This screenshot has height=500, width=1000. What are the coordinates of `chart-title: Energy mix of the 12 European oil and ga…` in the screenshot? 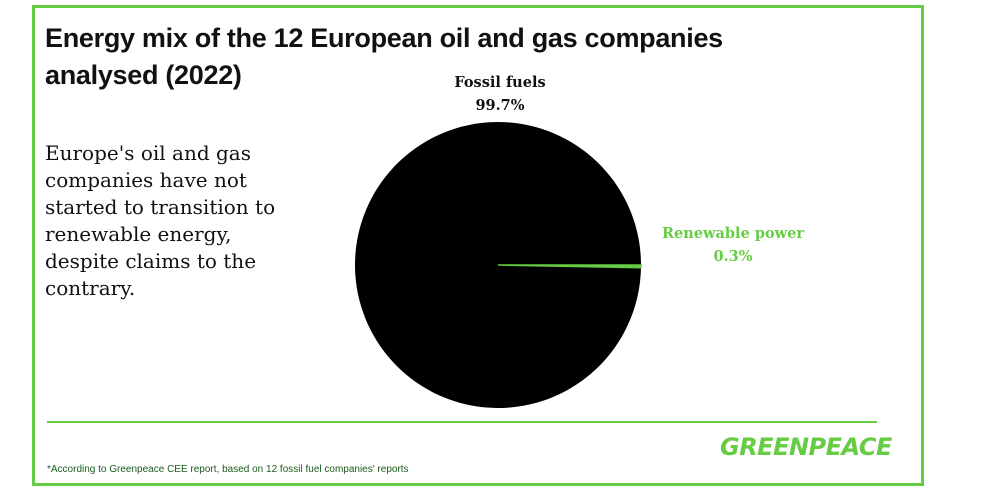 It's located at (384, 56).